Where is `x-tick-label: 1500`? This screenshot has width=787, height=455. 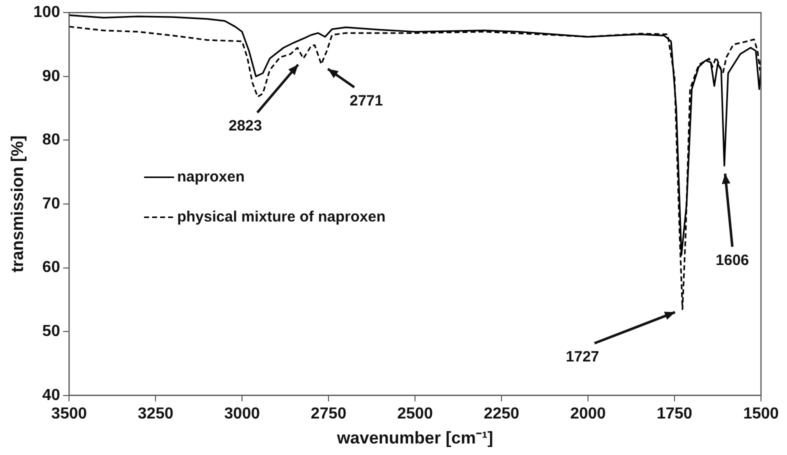 x-tick-label: 1500 is located at coordinates (761, 413).